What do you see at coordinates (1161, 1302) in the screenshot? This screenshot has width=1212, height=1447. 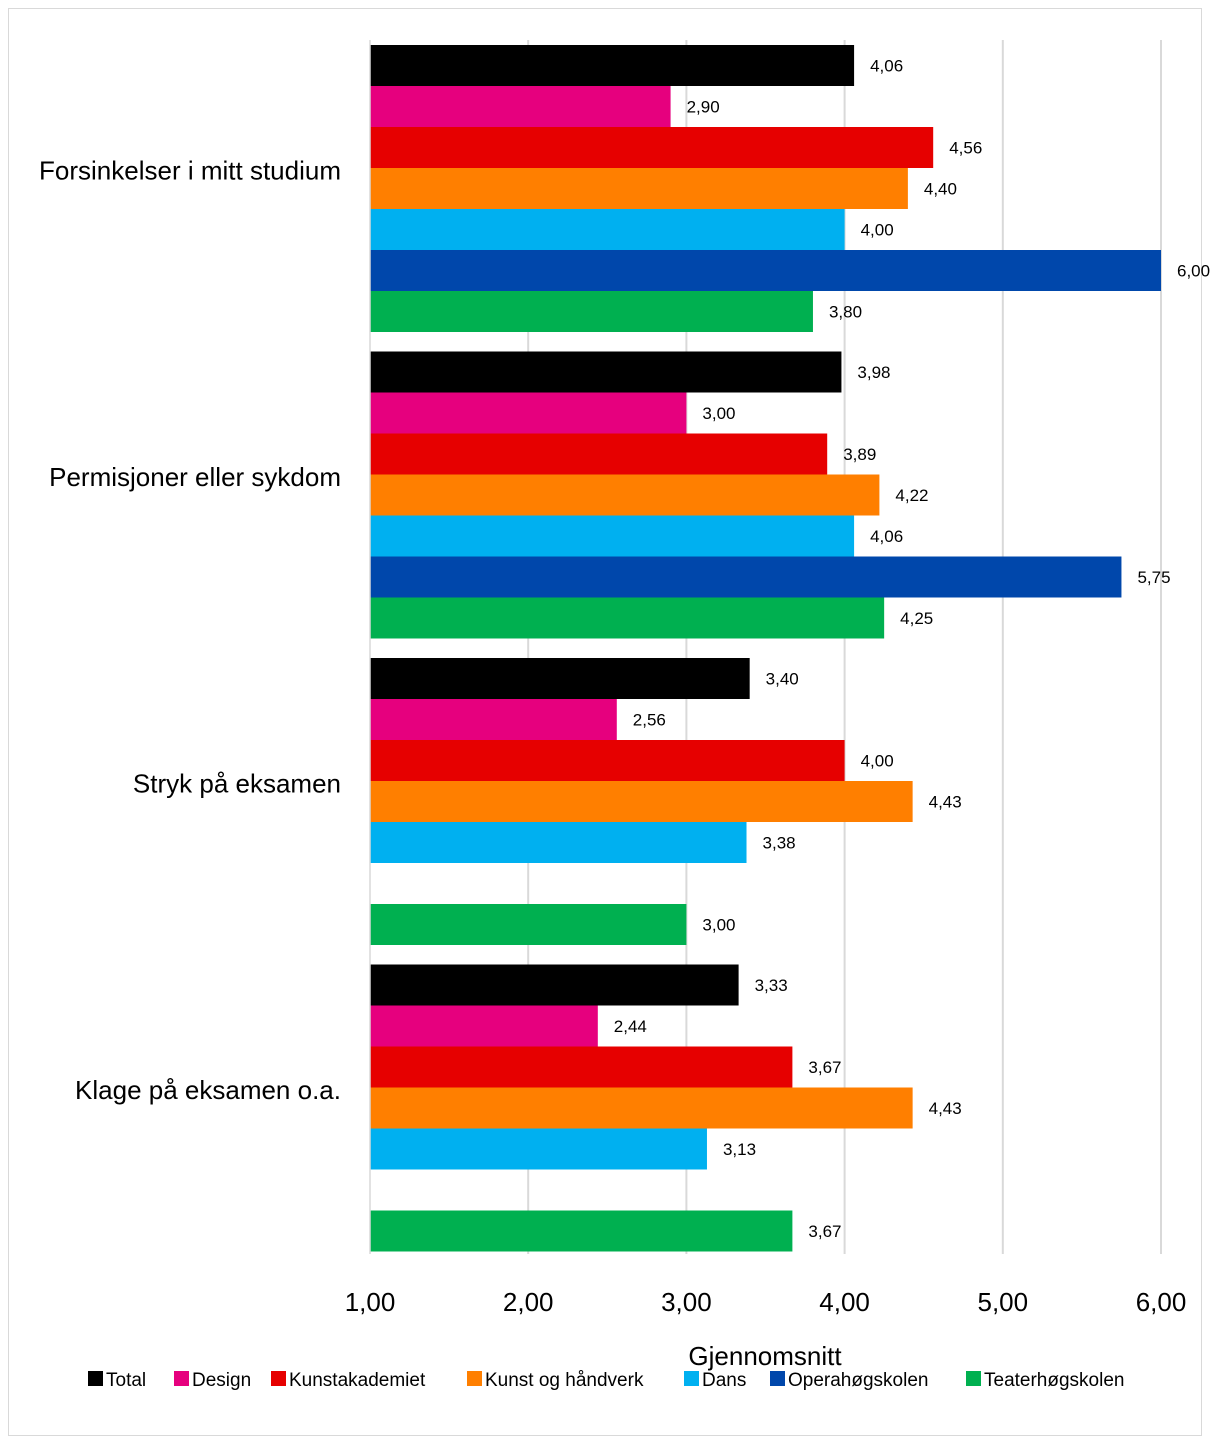 I see `x-tick-label: 6,00` at bounding box center [1161, 1302].